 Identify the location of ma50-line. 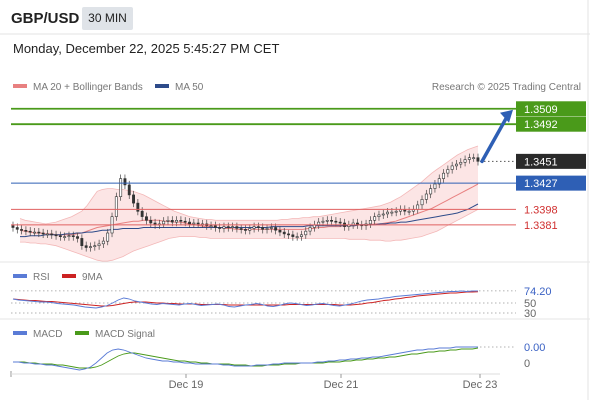
(249, 220).